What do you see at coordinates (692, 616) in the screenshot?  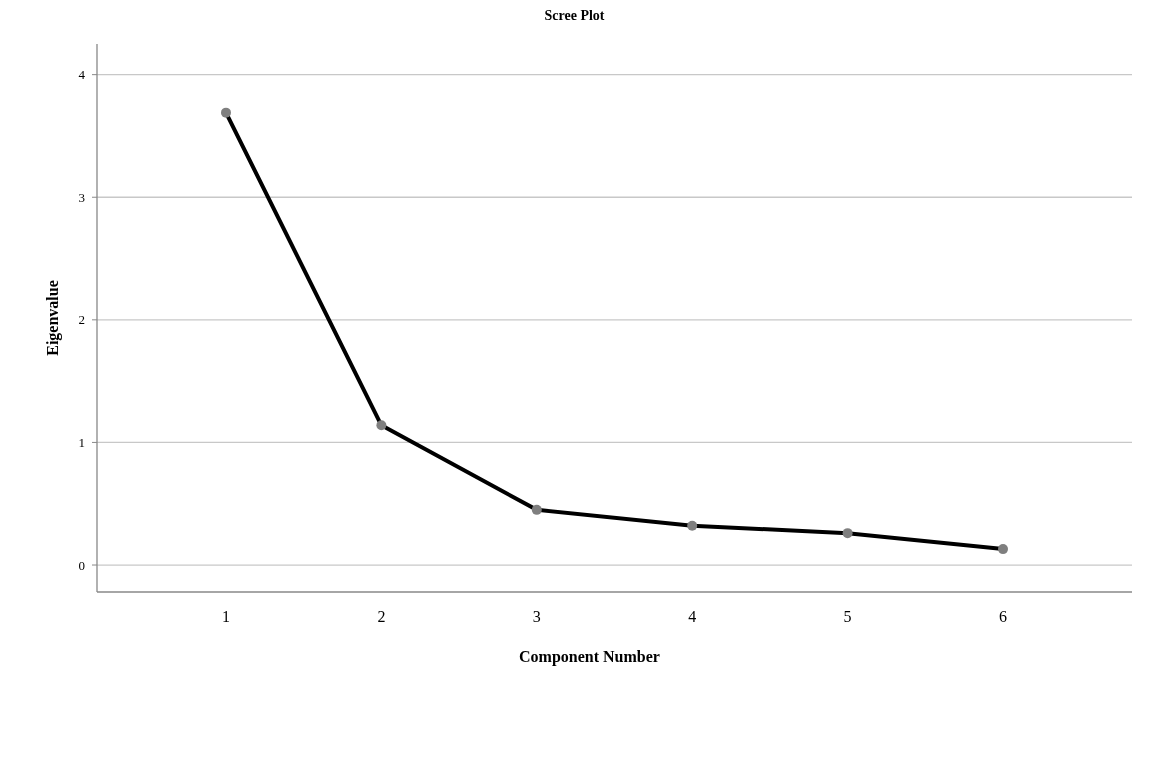 I see `x-tick-label: 4` at bounding box center [692, 616].